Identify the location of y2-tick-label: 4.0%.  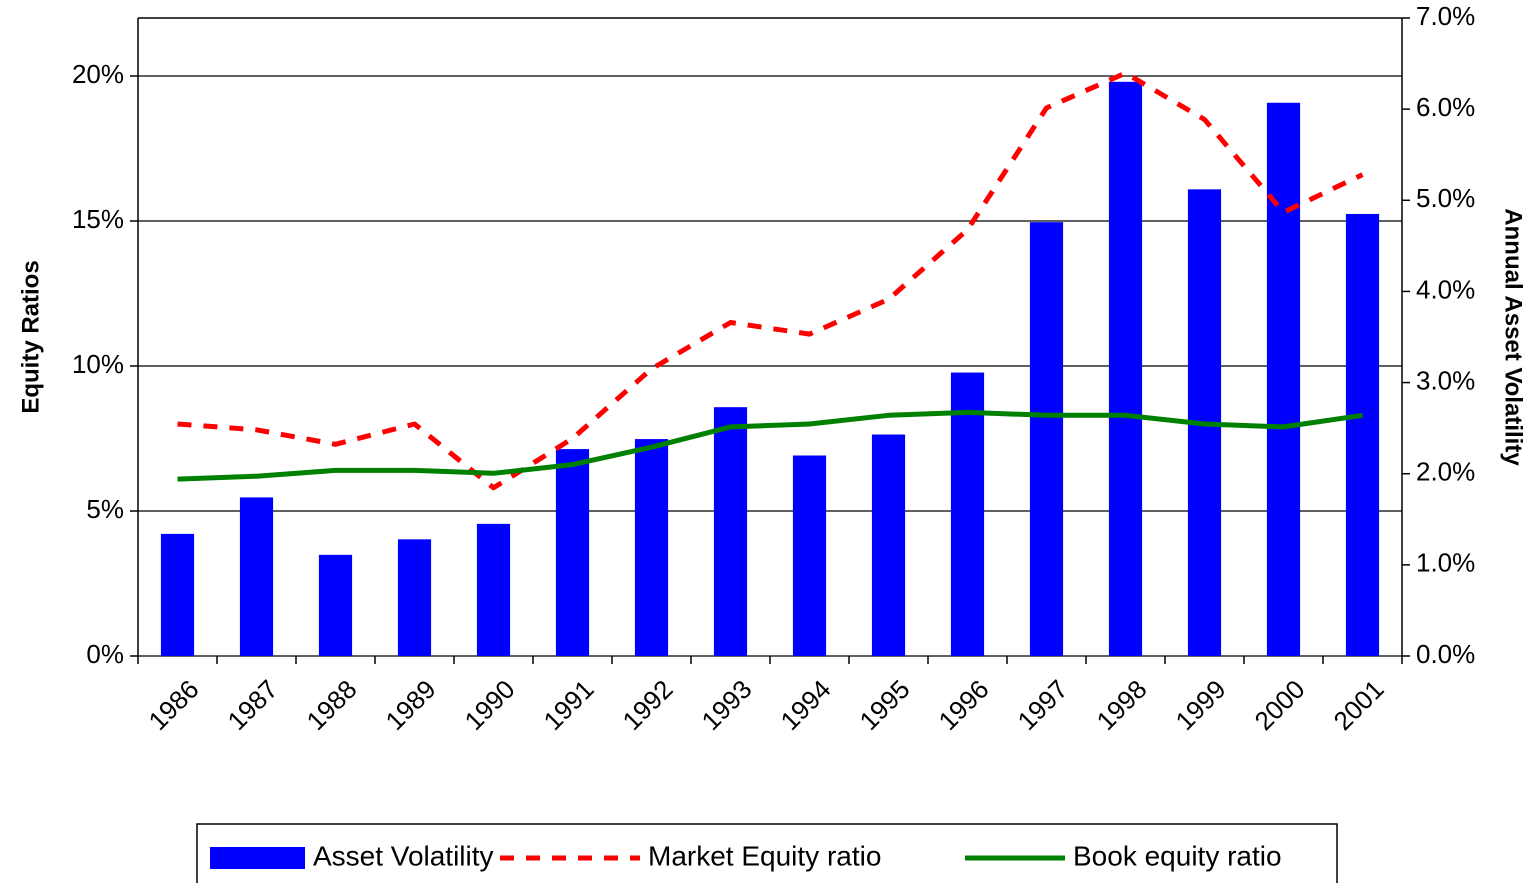
(1445, 289).